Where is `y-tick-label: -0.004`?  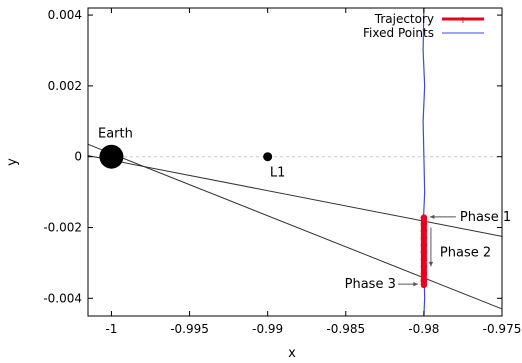 y-tick-label: -0.004 is located at coordinates (62, 298).